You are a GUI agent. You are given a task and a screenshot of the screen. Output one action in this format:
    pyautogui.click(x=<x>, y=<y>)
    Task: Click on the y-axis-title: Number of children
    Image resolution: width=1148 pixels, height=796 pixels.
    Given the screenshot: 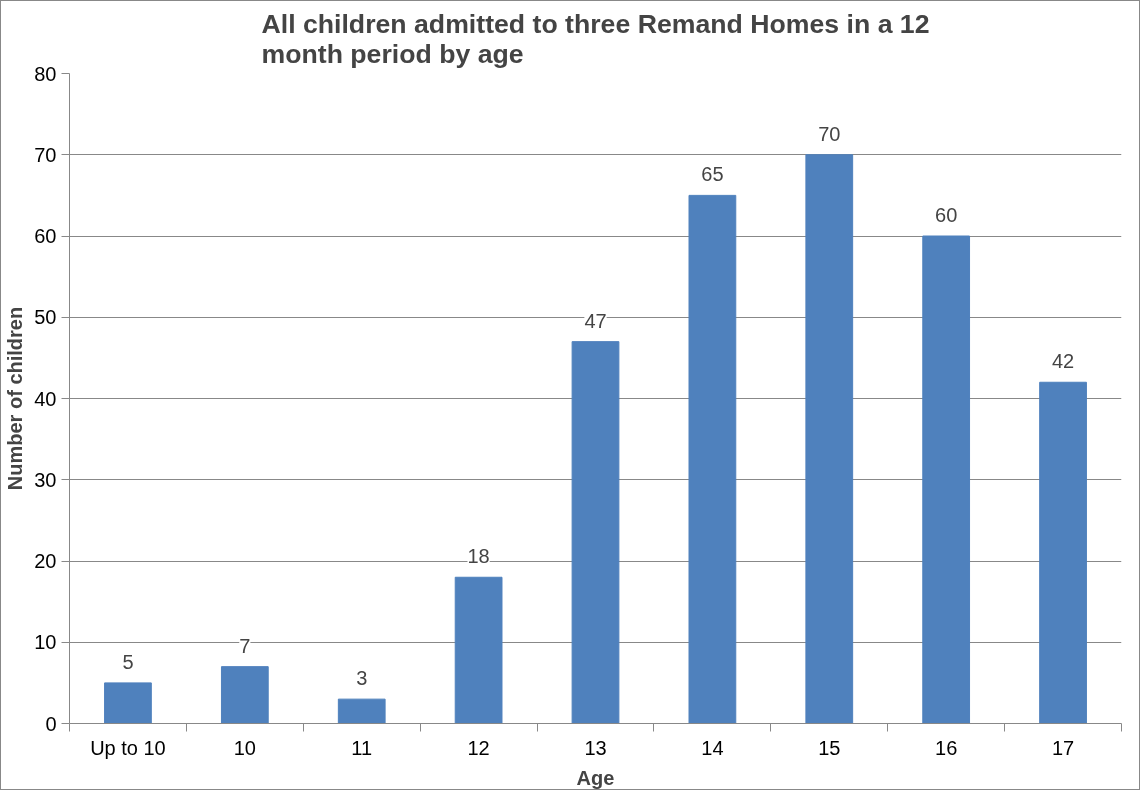 What is the action you would take?
    pyautogui.click(x=15, y=398)
    